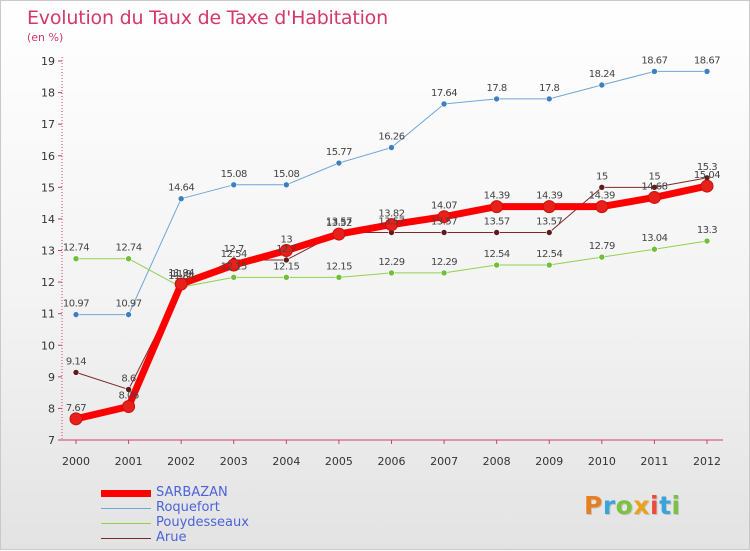 The height and width of the screenshot is (551, 750). Describe the element at coordinates (665, 505) in the screenshot. I see `logo-letter: t` at that location.